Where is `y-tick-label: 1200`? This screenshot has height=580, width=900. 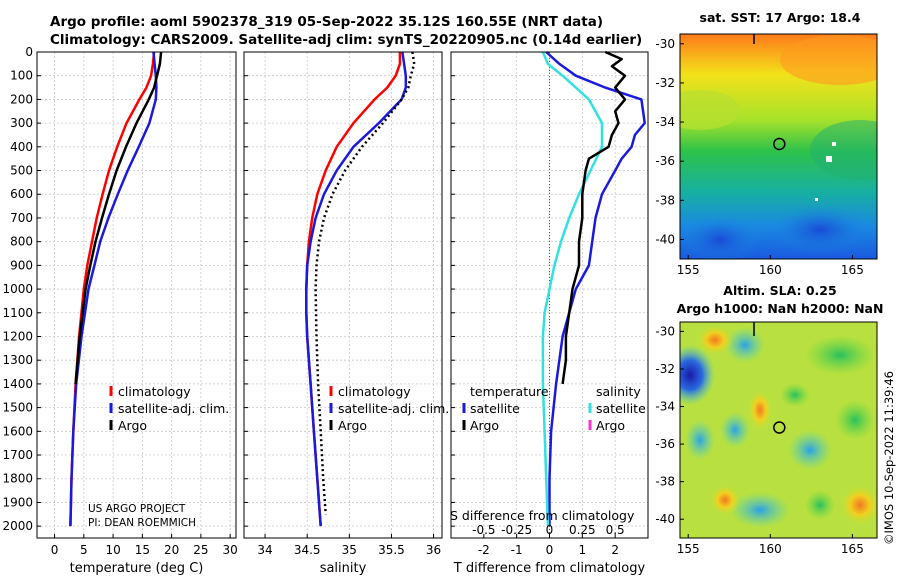
y-tick-label: 1200 is located at coordinates (17, 336).